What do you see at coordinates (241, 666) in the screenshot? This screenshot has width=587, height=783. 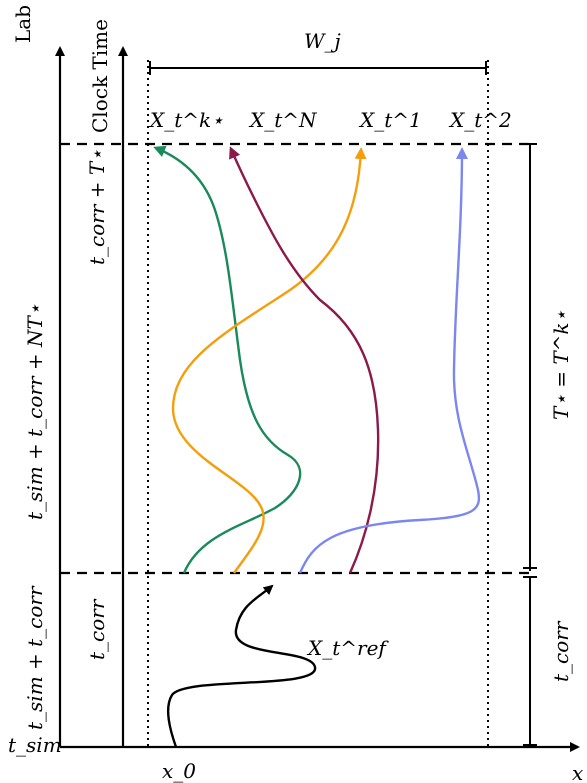 I see `reference-trajectory-curve` at bounding box center [241, 666].